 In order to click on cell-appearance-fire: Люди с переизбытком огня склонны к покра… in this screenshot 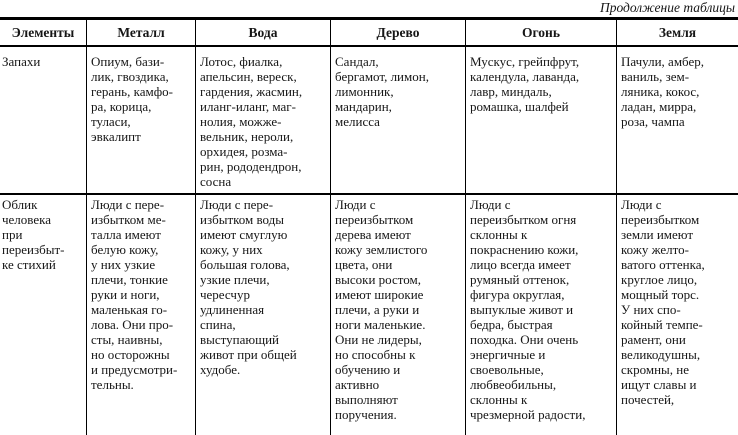, I will do `click(540, 315)`.